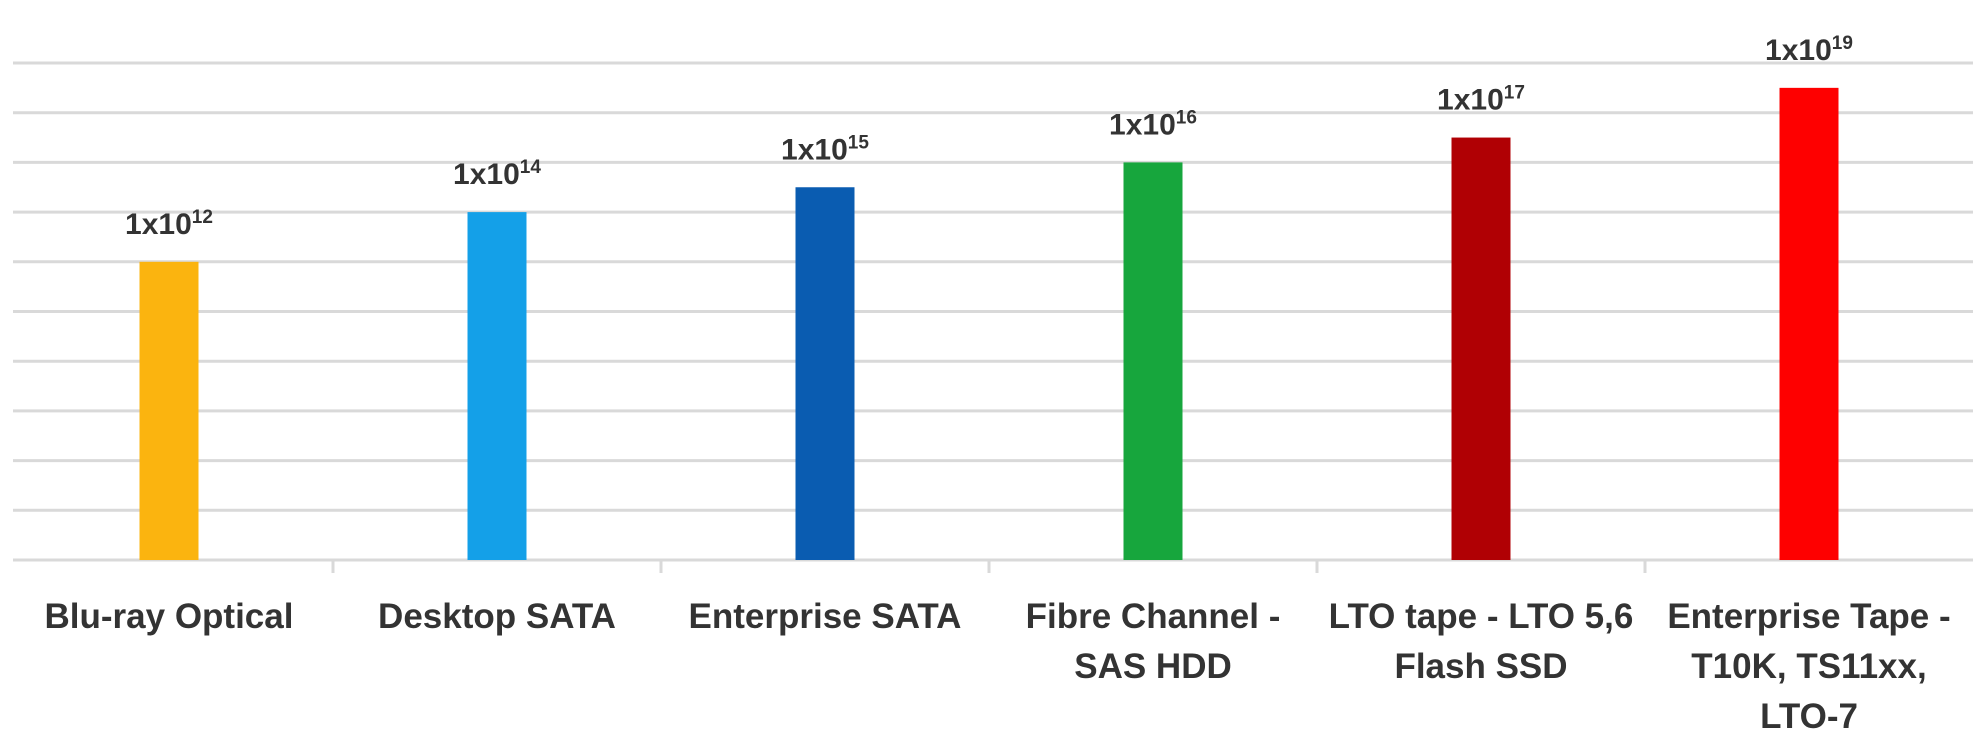  What do you see at coordinates (531, 167) in the screenshot?
I see `value-label-exponent: 14` at bounding box center [531, 167].